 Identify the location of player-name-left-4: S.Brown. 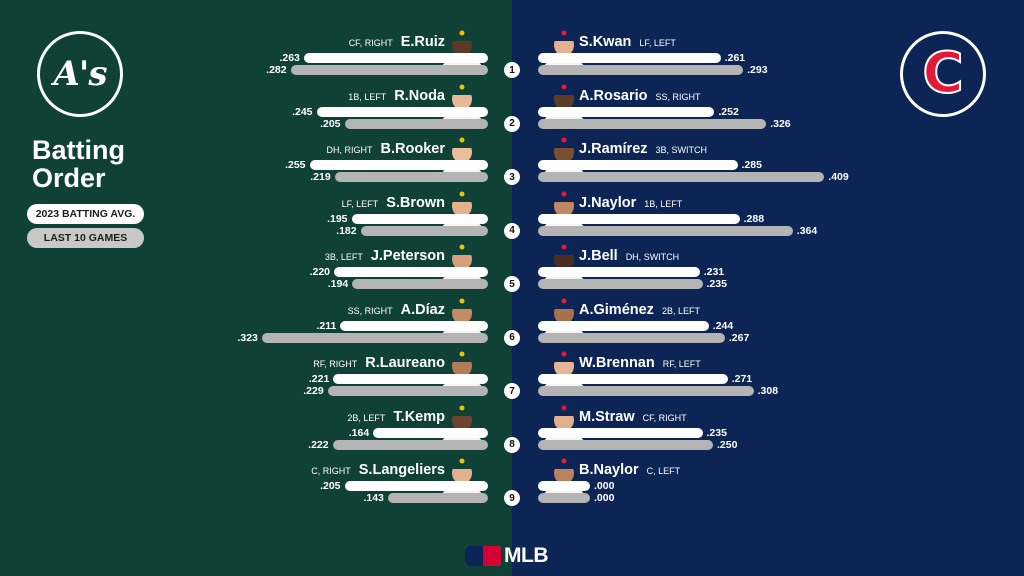
(415, 202).